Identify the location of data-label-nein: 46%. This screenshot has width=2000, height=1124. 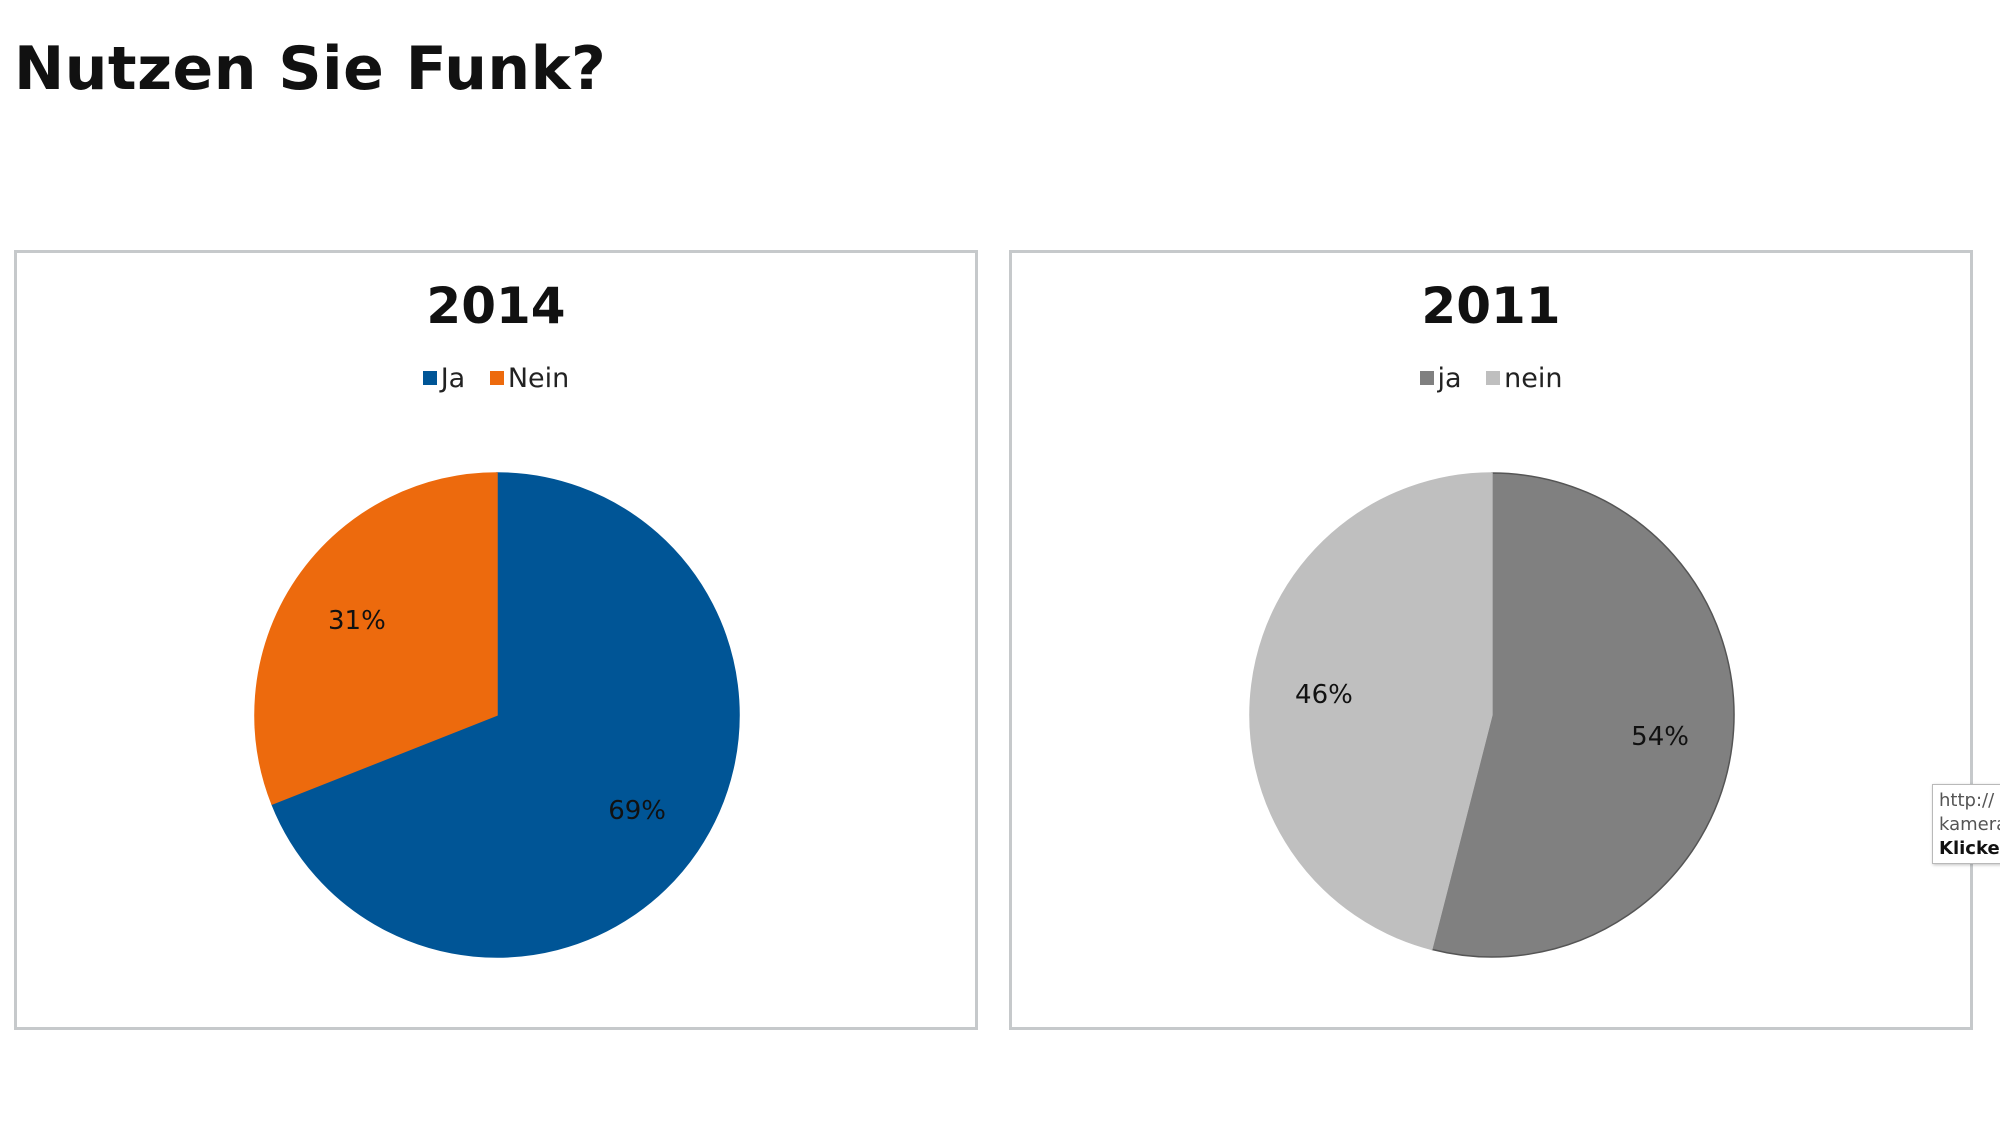
(1324, 695).